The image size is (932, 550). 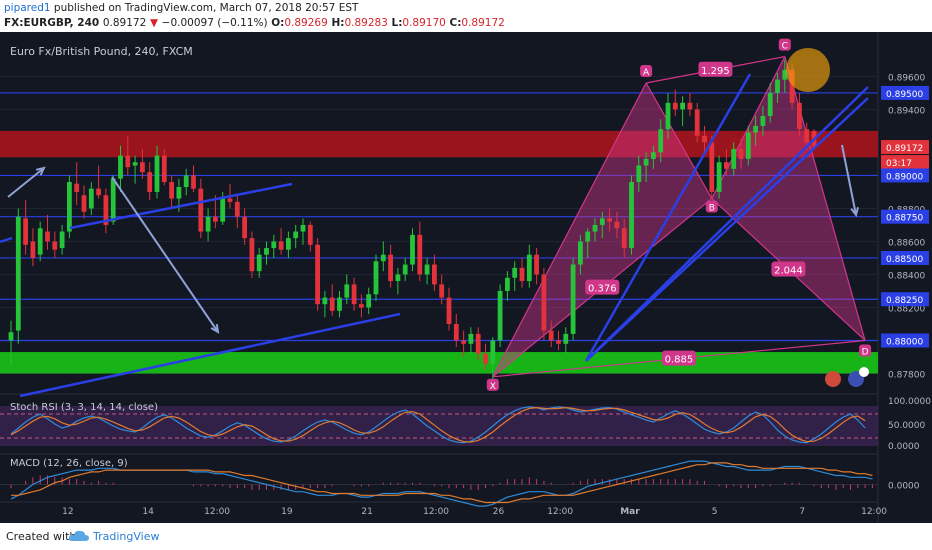 I want to click on ratio-label: 2.044, so click(x=788, y=271).